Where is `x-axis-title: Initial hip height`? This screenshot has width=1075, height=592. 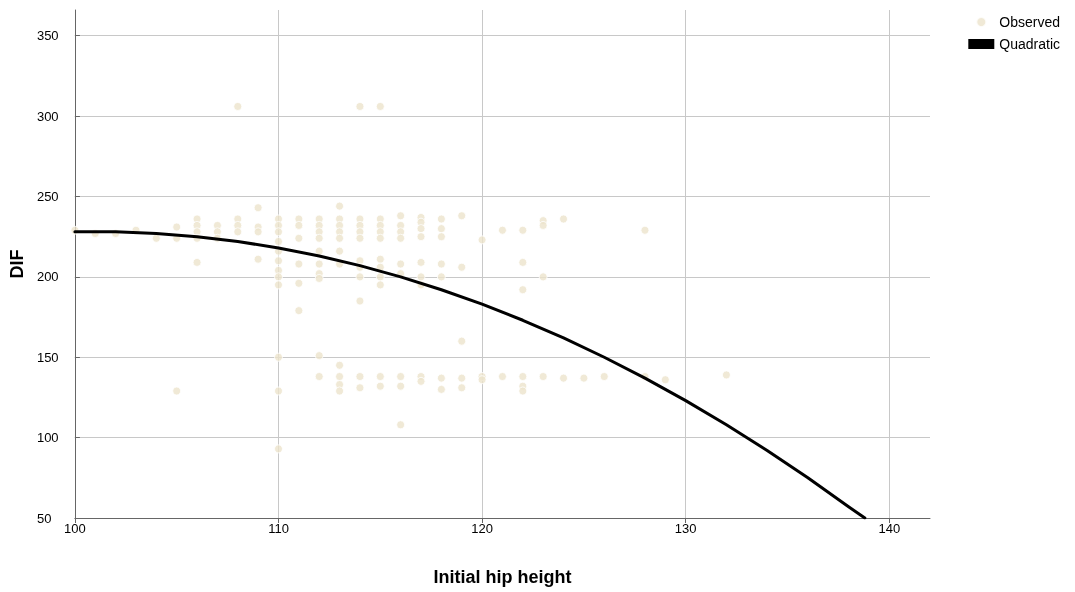 x-axis-title: Initial hip height is located at coordinates (502, 577).